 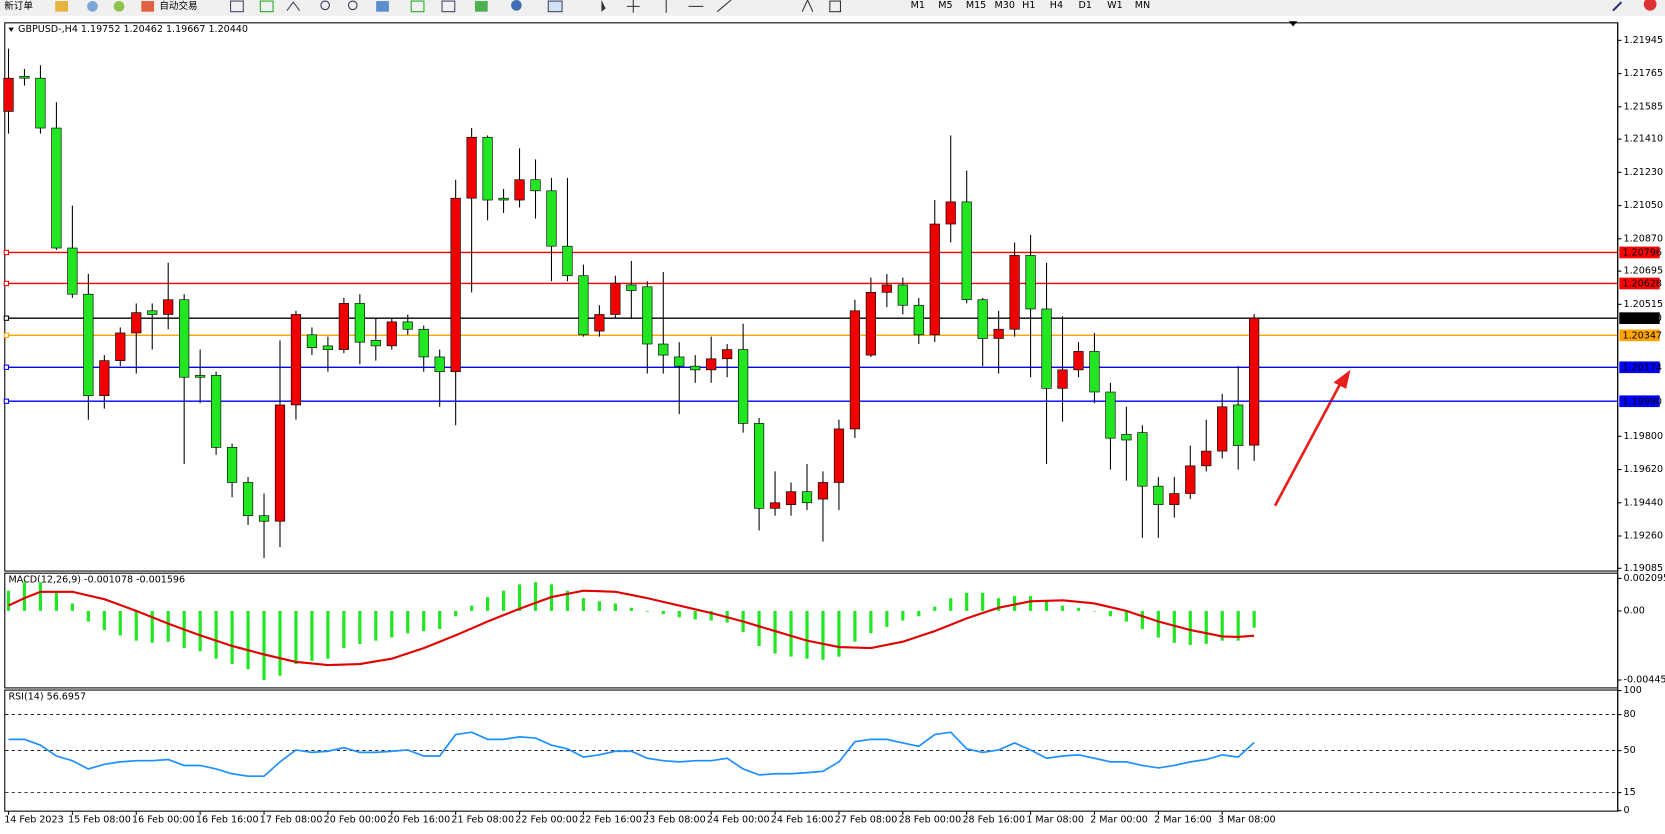 I want to click on timeframe-button: M30, so click(x=1005, y=5).